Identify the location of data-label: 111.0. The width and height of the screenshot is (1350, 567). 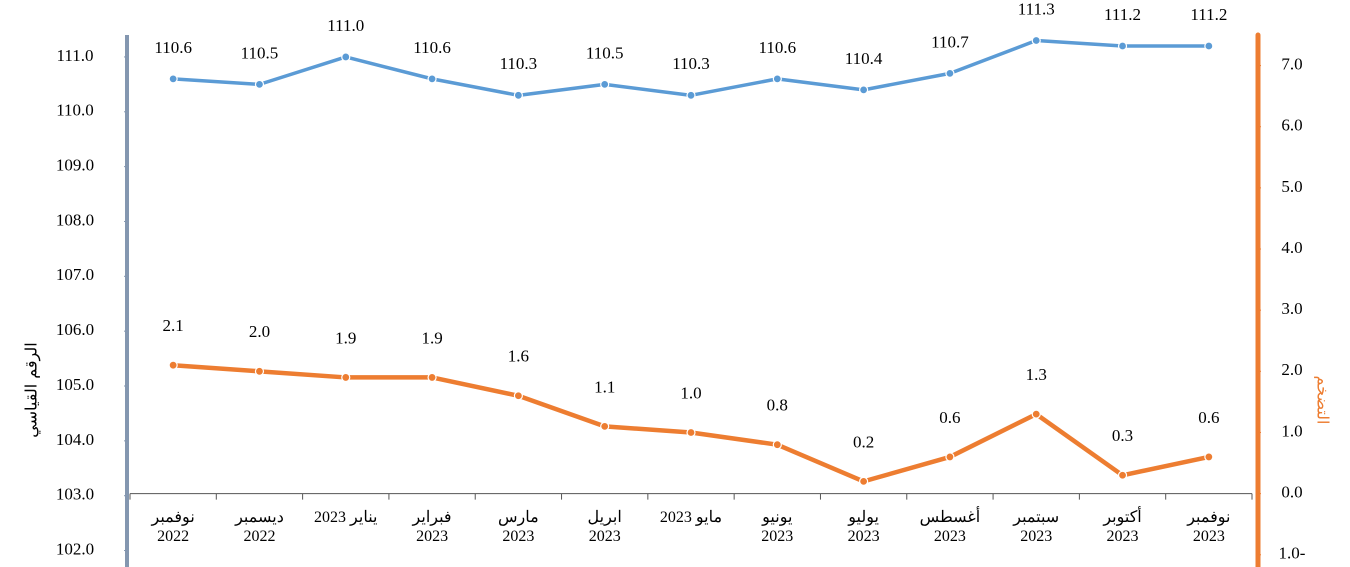
(345, 25).